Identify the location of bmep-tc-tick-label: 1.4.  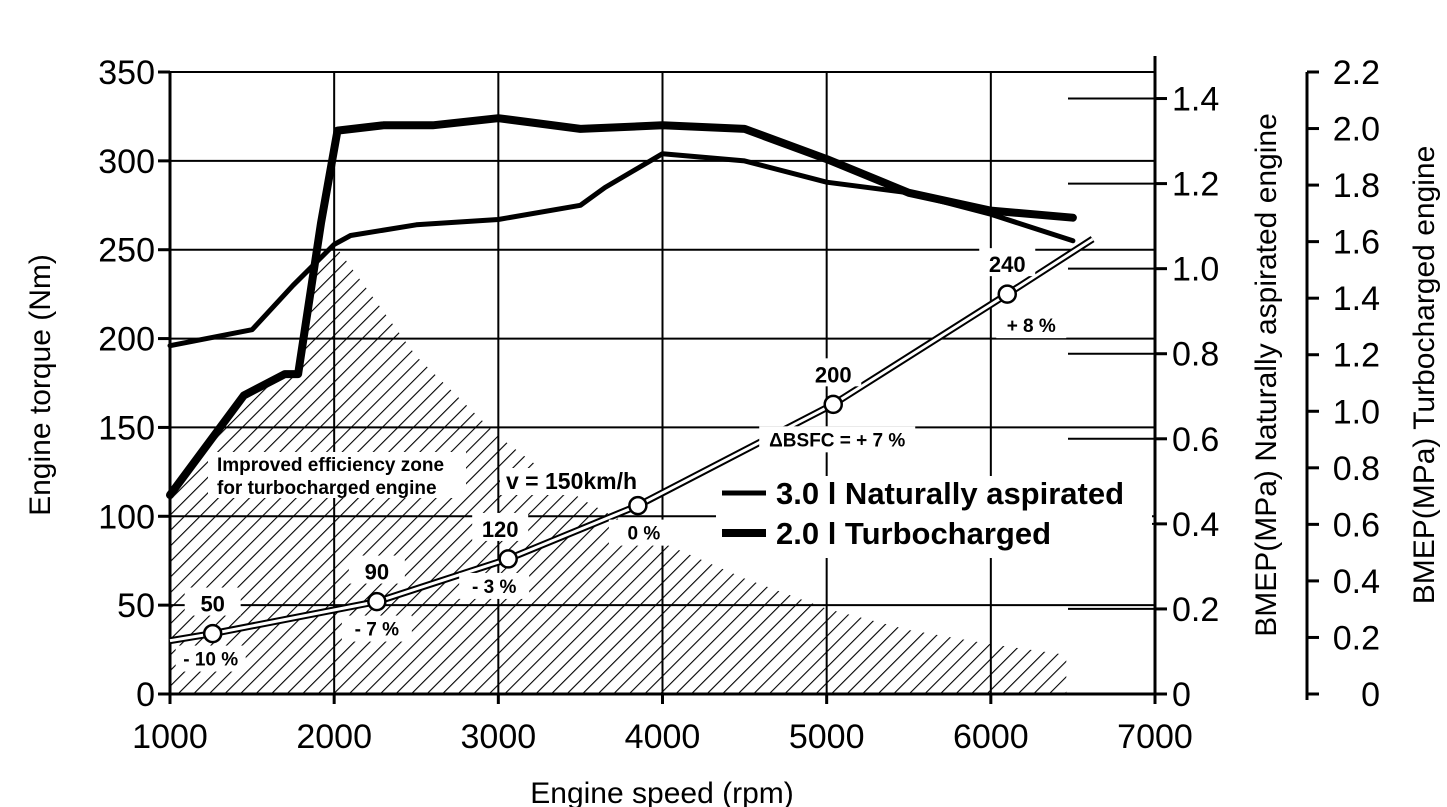
(1356, 299).